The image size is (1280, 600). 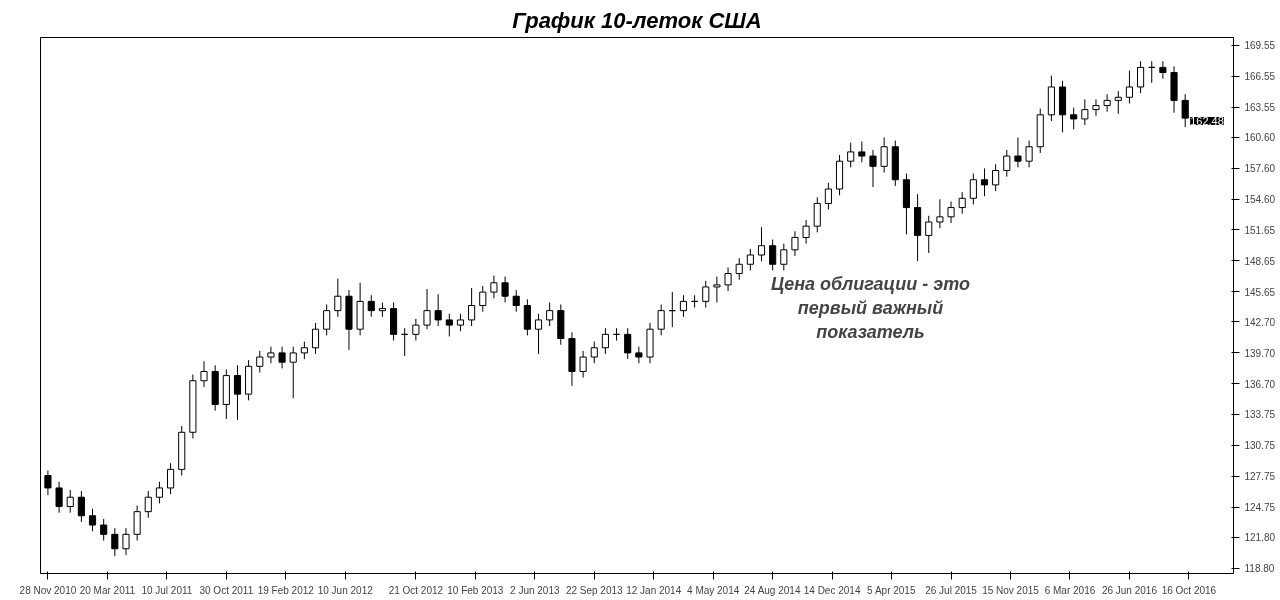 What do you see at coordinates (772, 590) in the screenshot?
I see `x-tick-label: 24 Aug 2014` at bounding box center [772, 590].